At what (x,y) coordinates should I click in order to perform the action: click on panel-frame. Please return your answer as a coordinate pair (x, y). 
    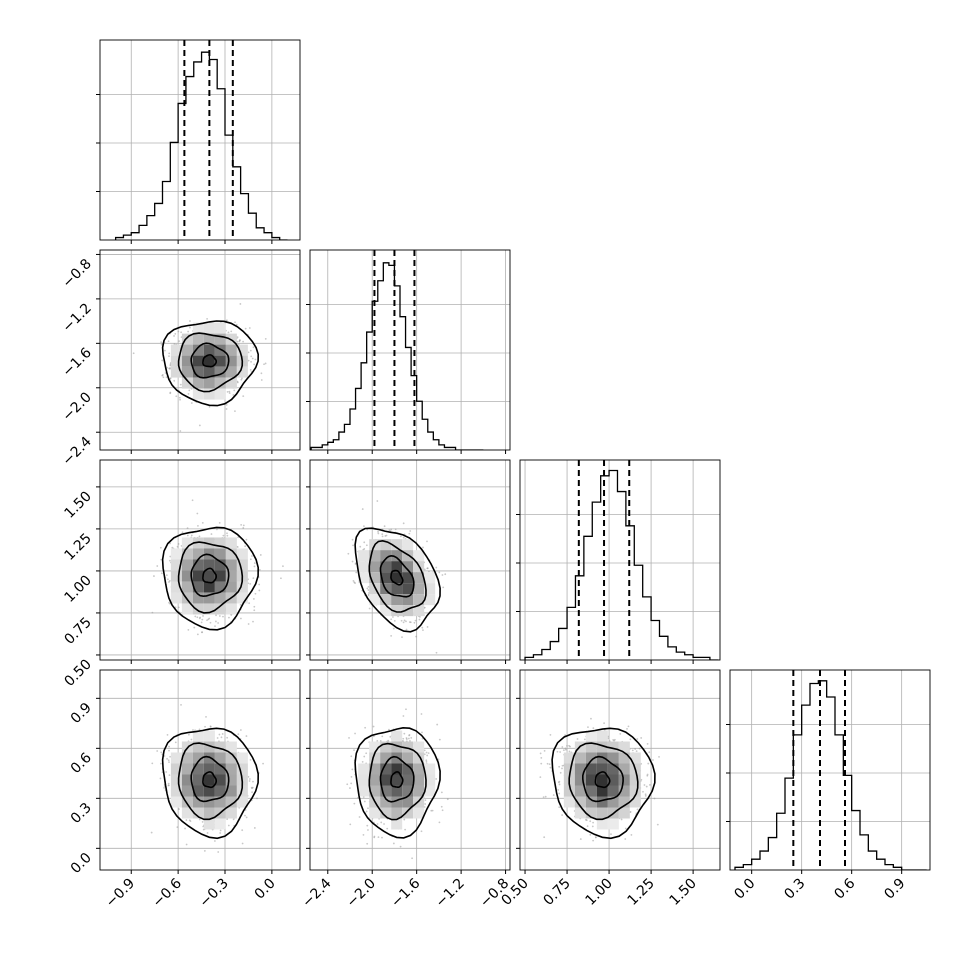
    Looking at the image, I should click on (620, 560).